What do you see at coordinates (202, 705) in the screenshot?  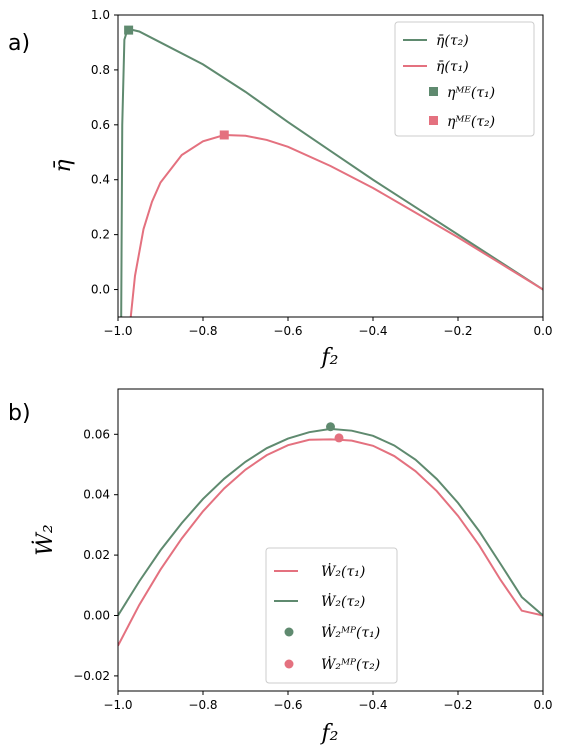 I see `panel-b-x-tick-label-1: −0.8` at bounding box center [202, 705].